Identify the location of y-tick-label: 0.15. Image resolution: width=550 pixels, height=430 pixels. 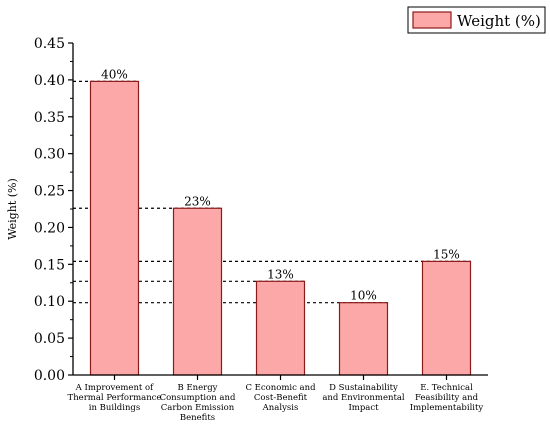
(49, 265).